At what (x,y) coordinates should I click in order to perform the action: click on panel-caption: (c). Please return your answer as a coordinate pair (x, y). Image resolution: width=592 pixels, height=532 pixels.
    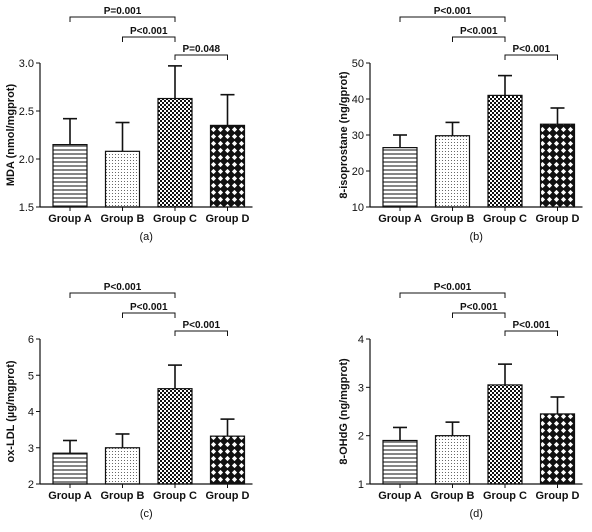
    Looking at the image, I should click on (146, 514).